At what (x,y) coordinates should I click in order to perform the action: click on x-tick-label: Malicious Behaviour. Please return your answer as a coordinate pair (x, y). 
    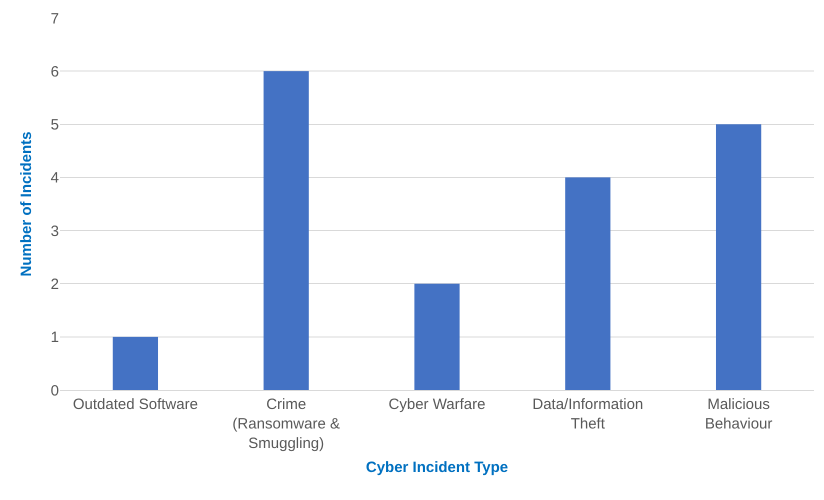
    Looking at the image, I should click on (738, 414).